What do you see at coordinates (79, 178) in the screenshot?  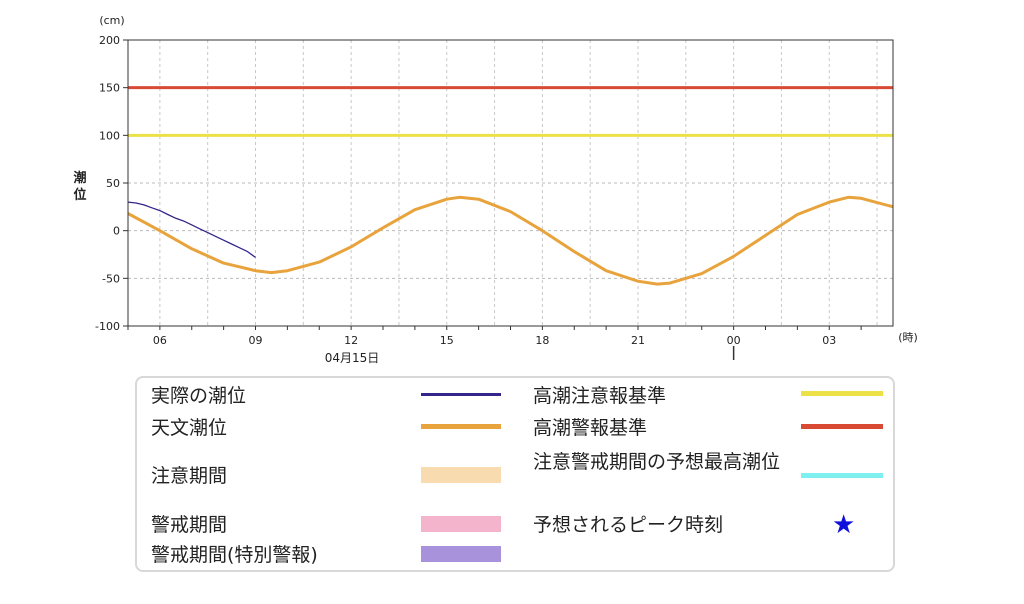 I see `y-axis-label-char: 潮` at bounding box center [79, 178].